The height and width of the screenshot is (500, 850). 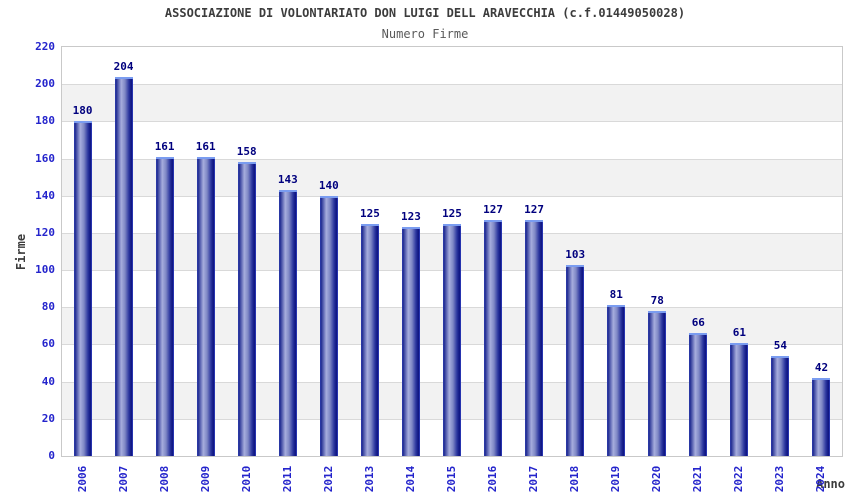 What do you see at coordinates (821, 367) in the screenshot?
I see `bar-value-label: 42` at bounding box center [821, 367].